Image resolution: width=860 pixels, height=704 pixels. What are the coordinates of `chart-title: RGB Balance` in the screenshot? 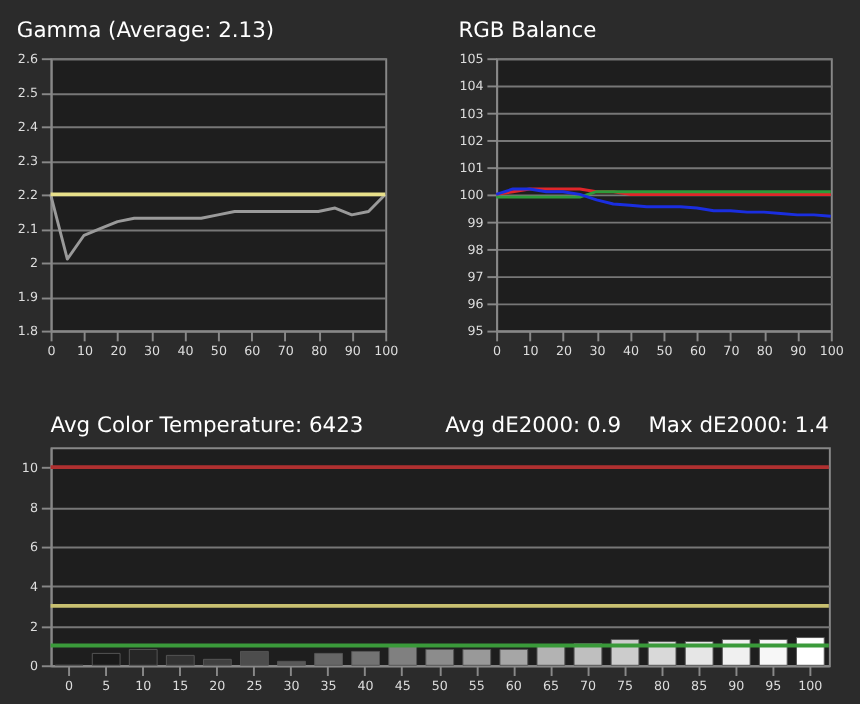 It's located at (527, 29).